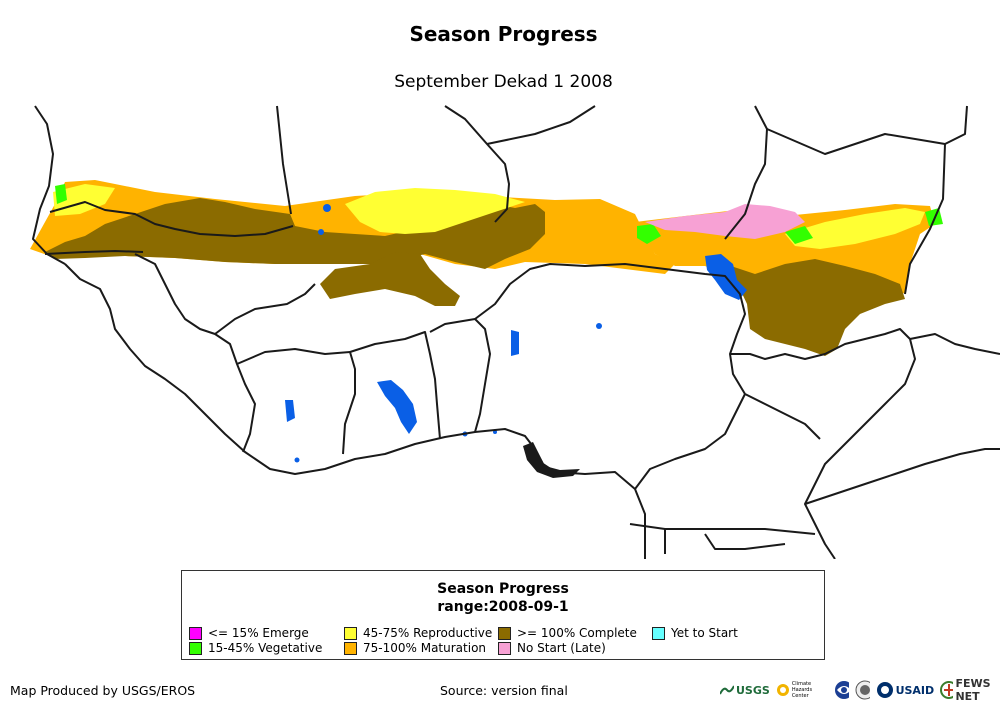 Image resolution: width=1007 pixels, height=715 pixels. What do you see at coordinates (727, 690) in the screenshot?
I see `usgs-icon` at bounding box center [727, 690].